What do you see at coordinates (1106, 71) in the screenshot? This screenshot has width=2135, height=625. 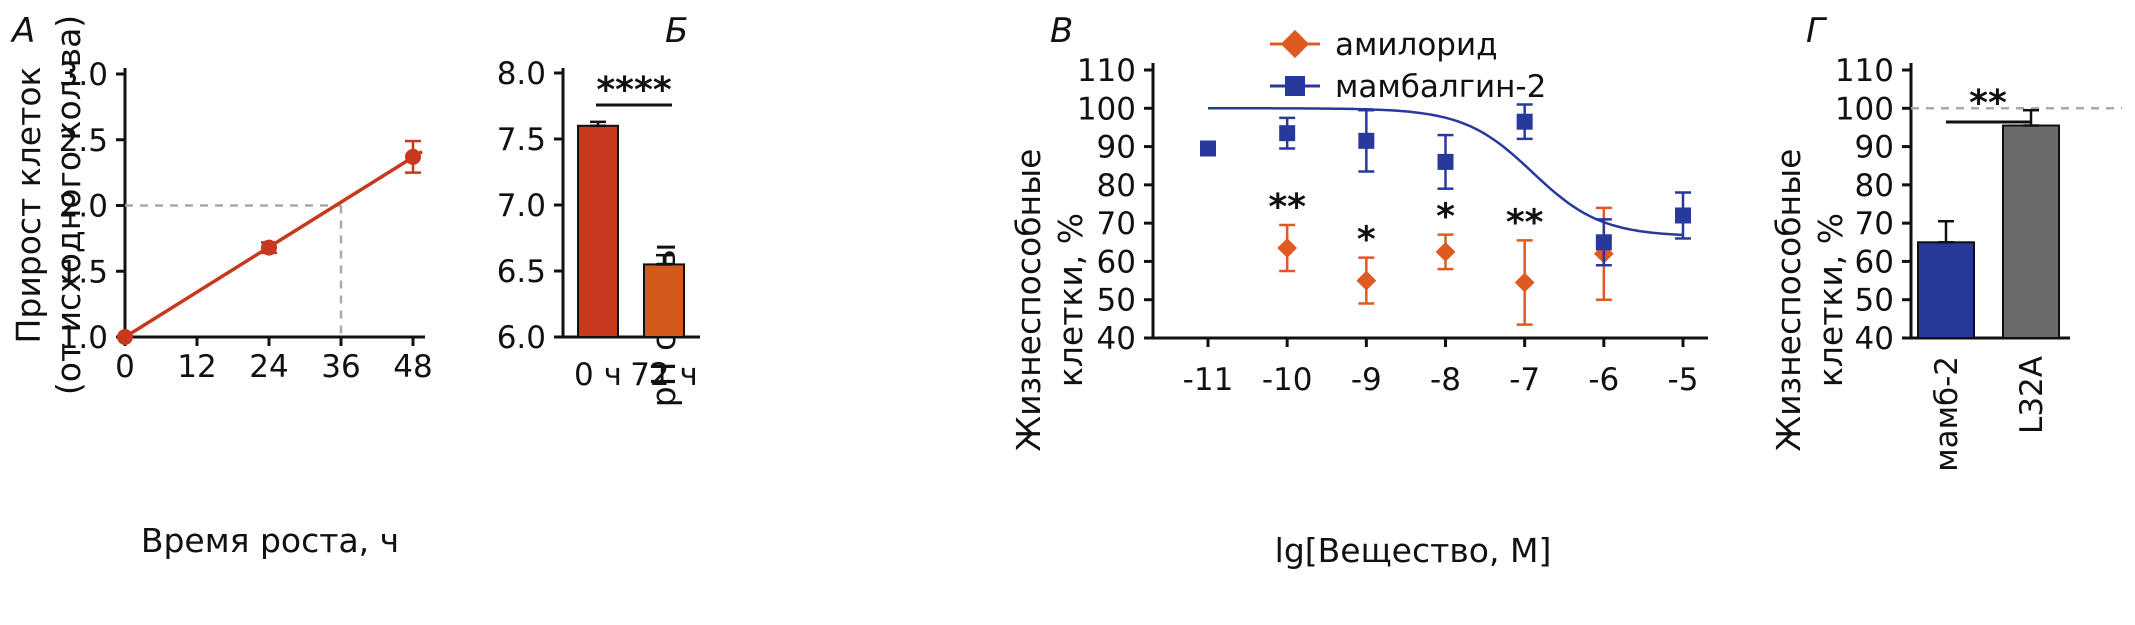 I see `c-y-tick-label: 110` at bounding box center [1106, 71].